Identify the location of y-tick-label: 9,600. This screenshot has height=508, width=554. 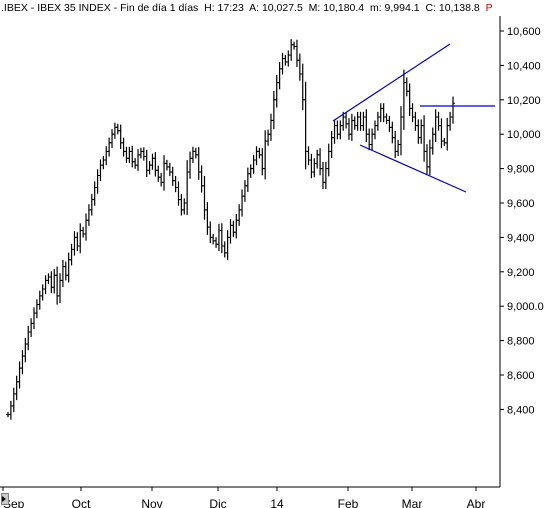
(521, 204).